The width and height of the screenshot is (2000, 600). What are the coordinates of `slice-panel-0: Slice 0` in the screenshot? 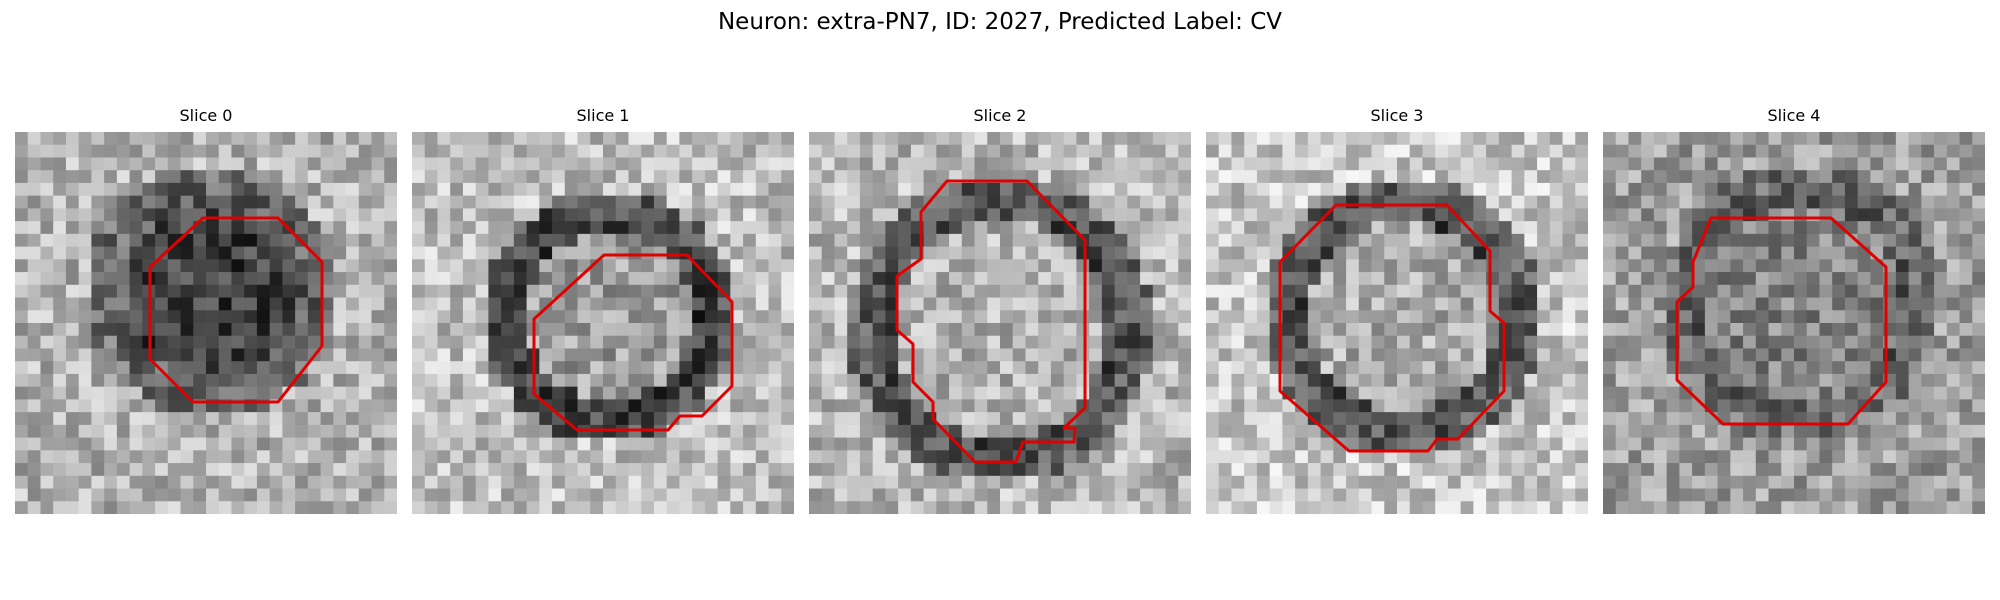 It's located at (206, 310).